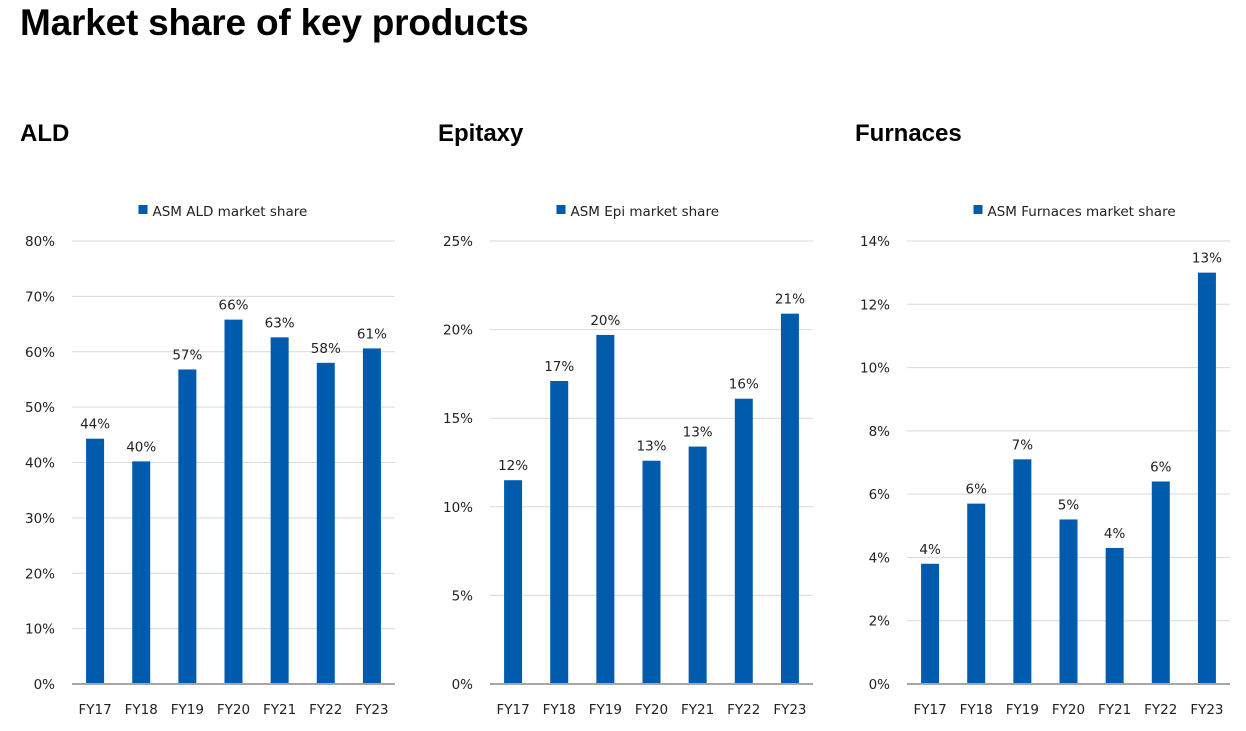 The height and width of the screenshot is (731, 1246). Describe the element at coordinates (880, 558) in the screenshot. I see `y-tick-label: 4%` at that location.